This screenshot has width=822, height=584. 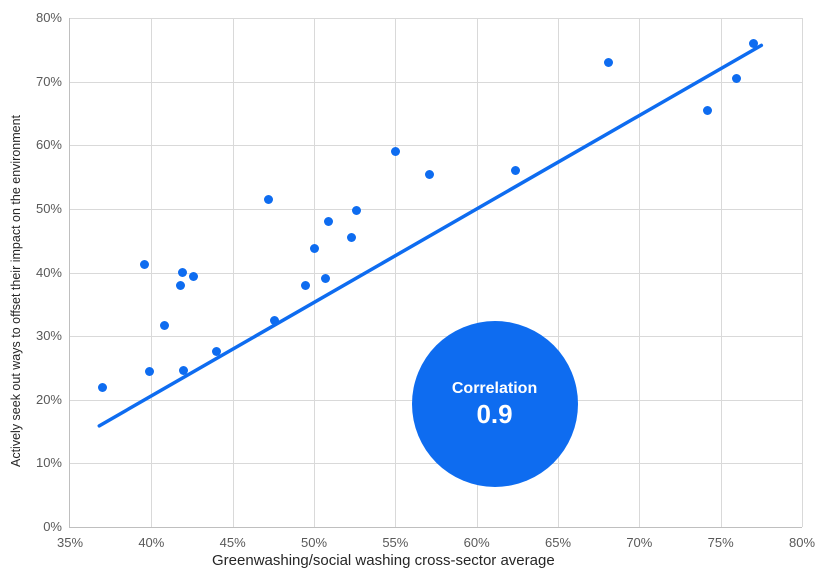 What do you see at coordinates (52, 526) in the screenshot?
I see `y-tick-label: 0%` at bounding box center [52, 526].